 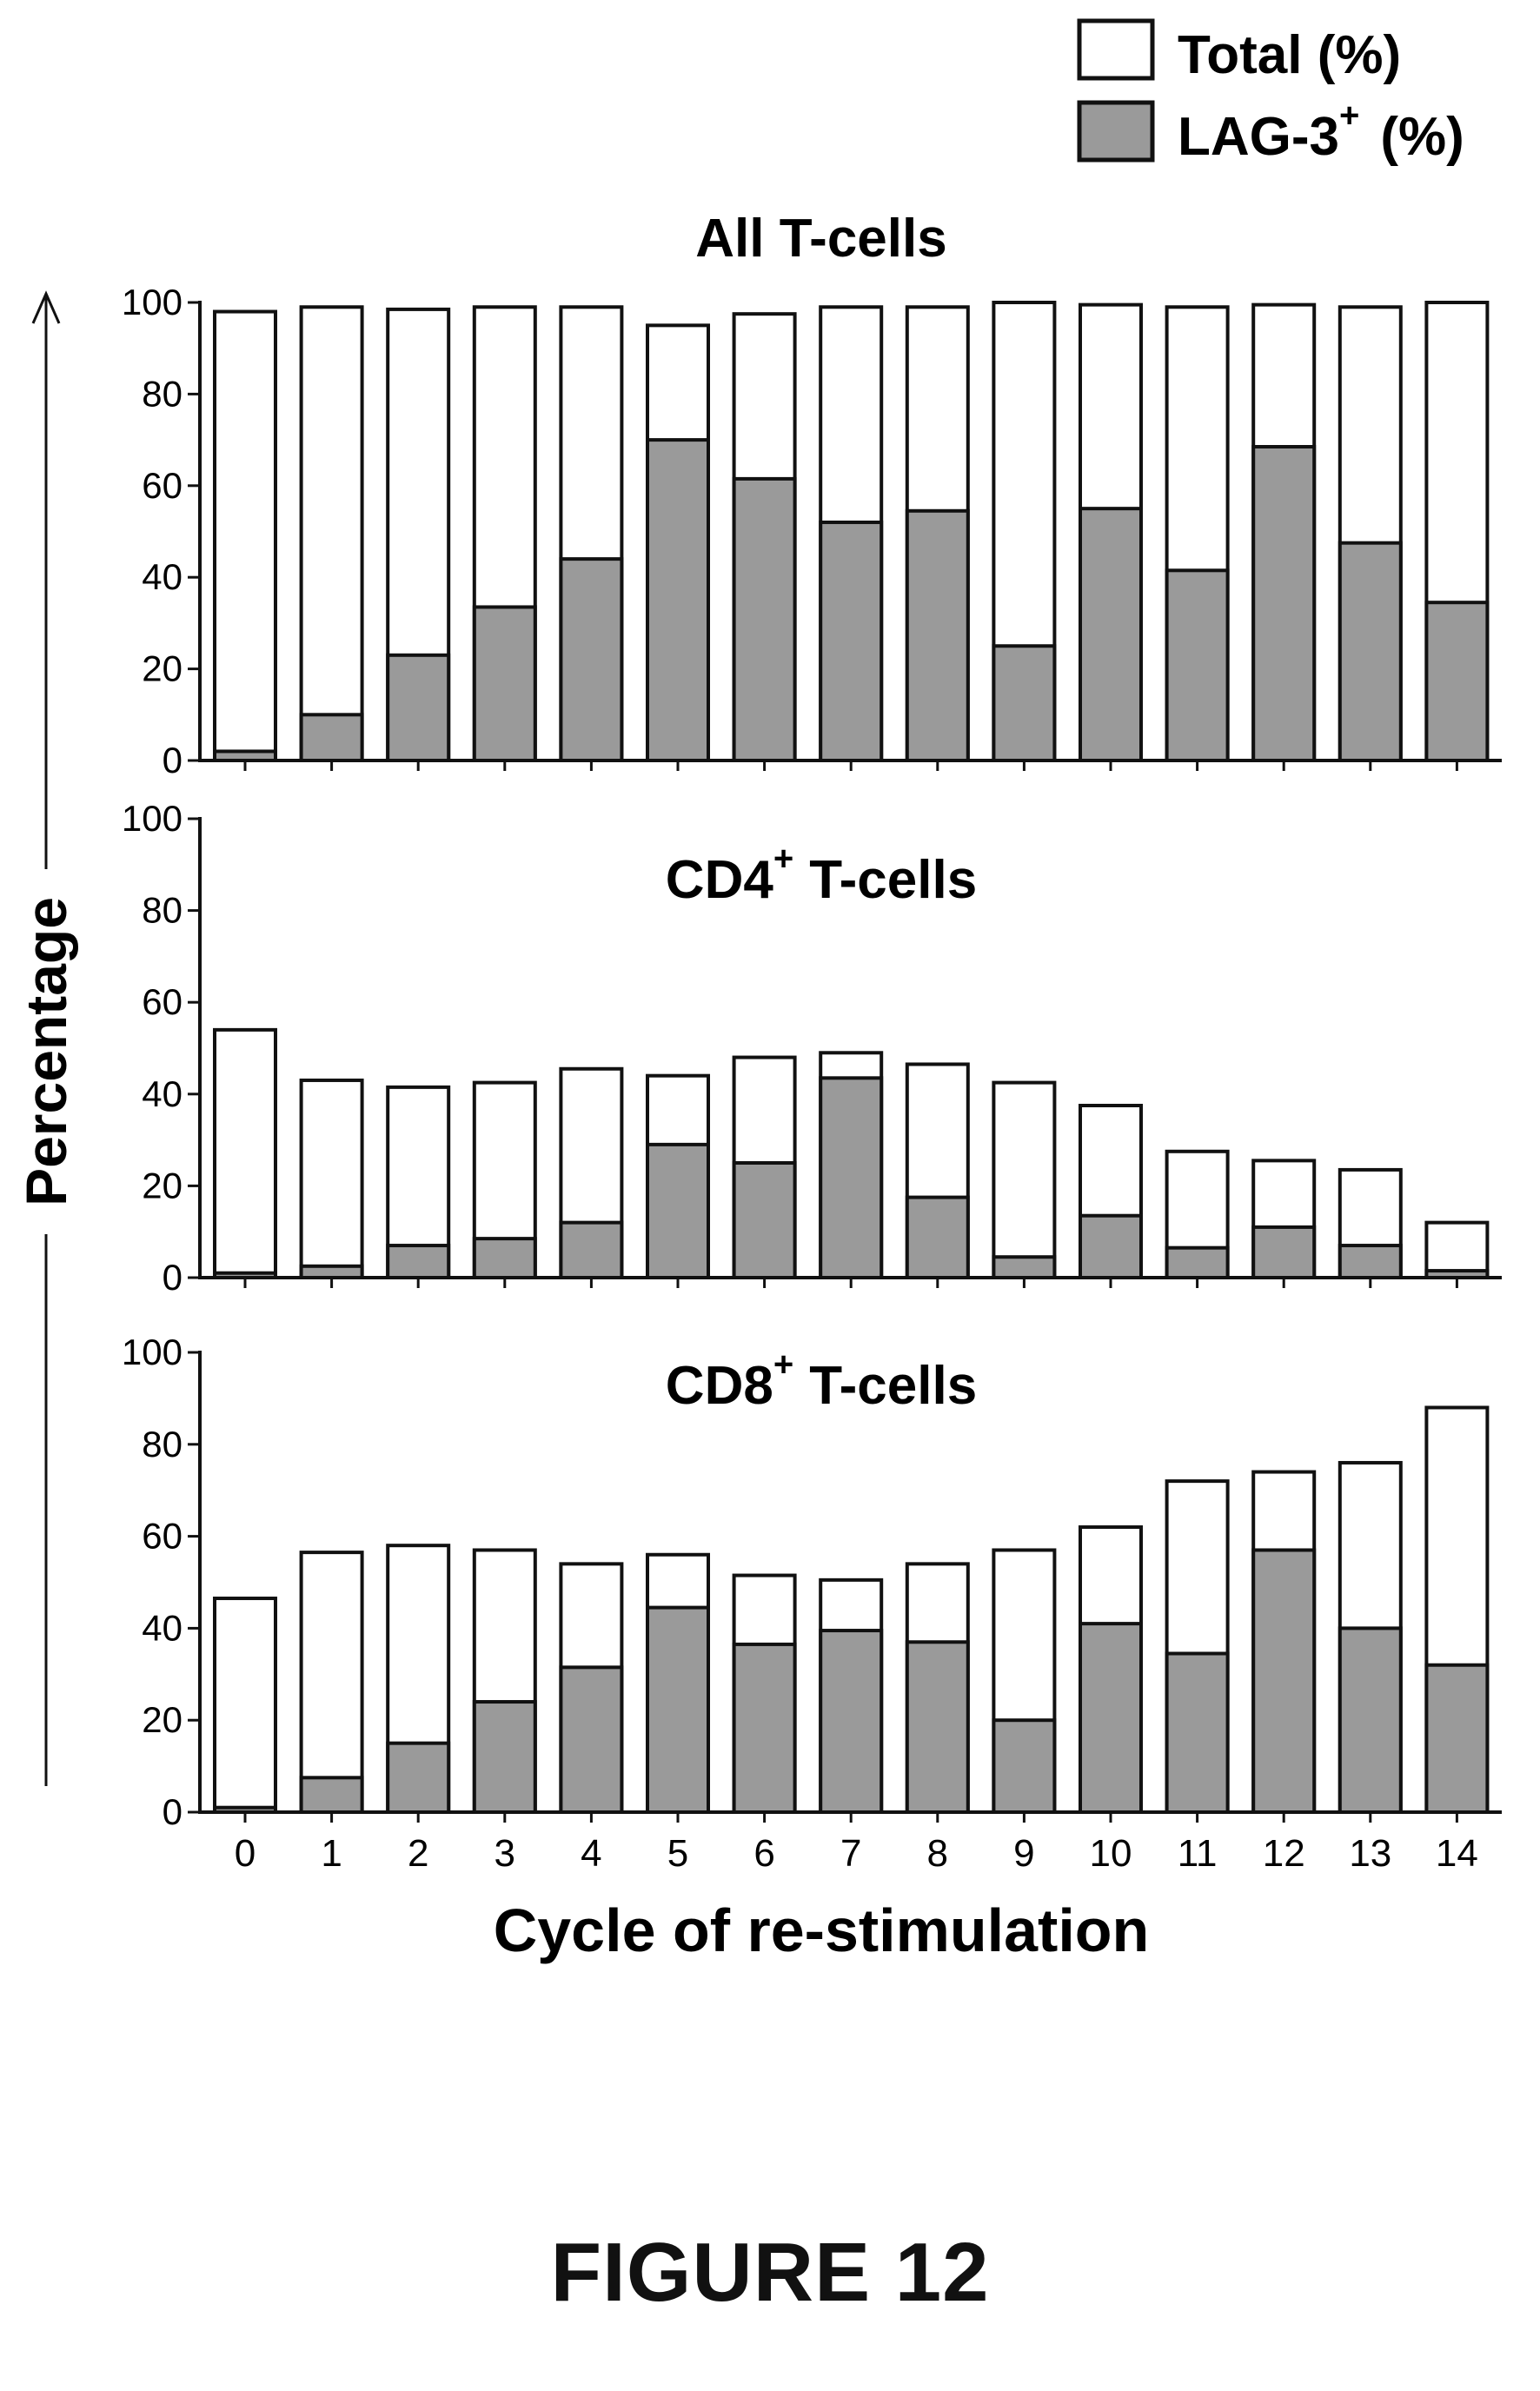 I want to click on panel-title-base: CD4, so click(x=720, y=880).